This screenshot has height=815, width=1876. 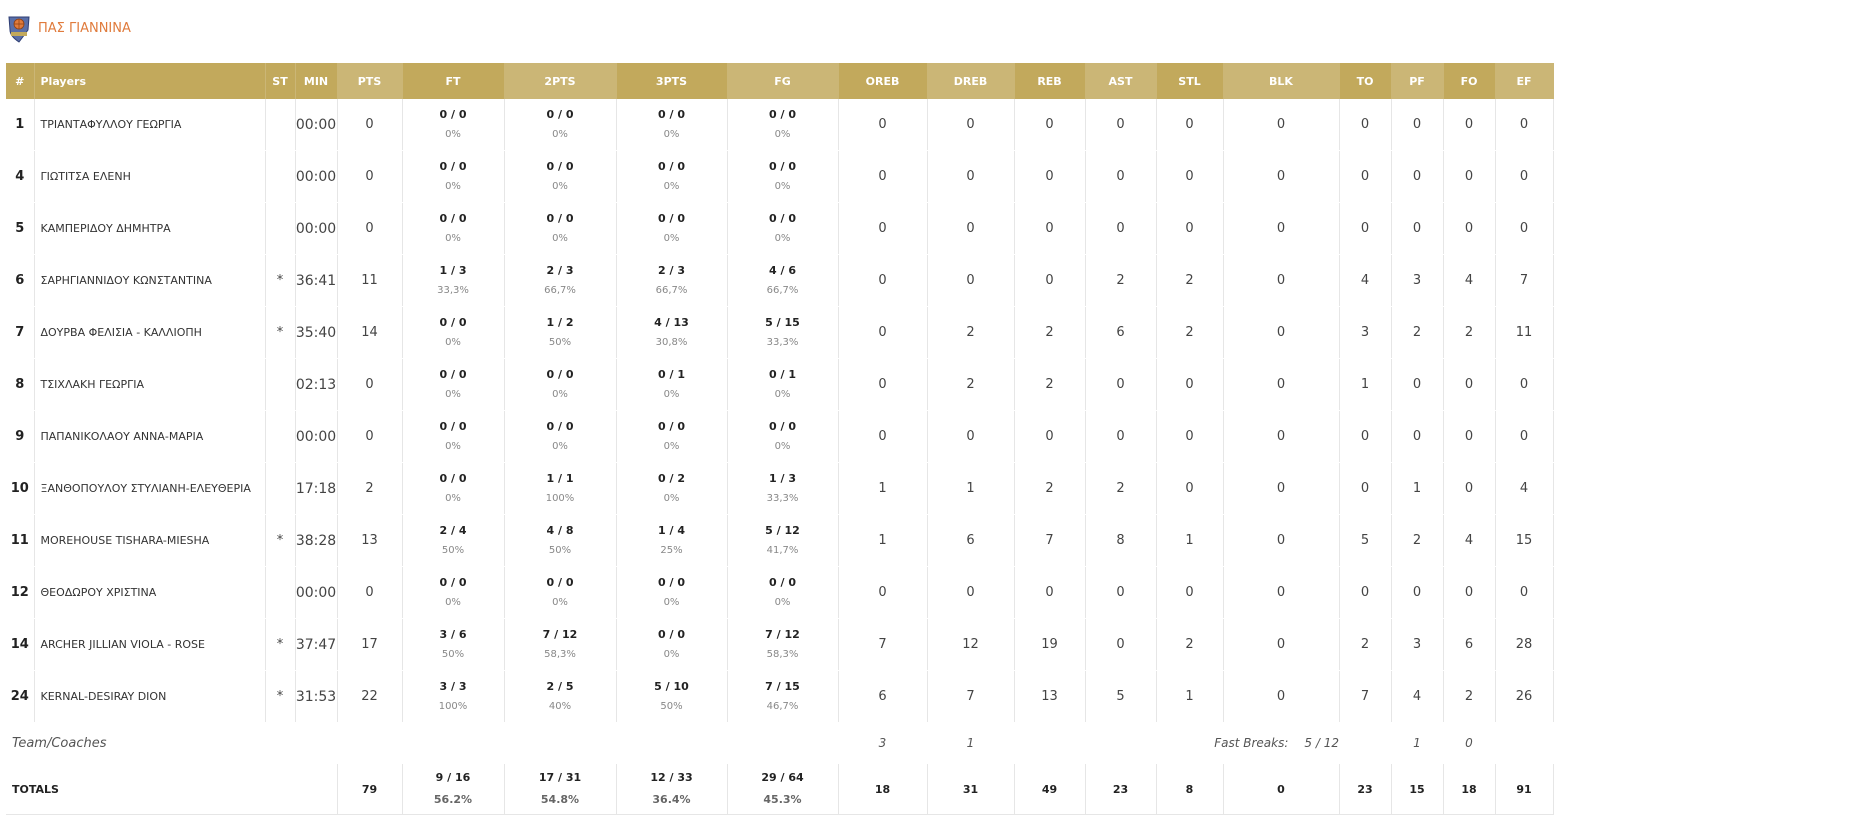 I want to click on player-ft: 1 / 3 33,3%, so click(x=453, y=280).